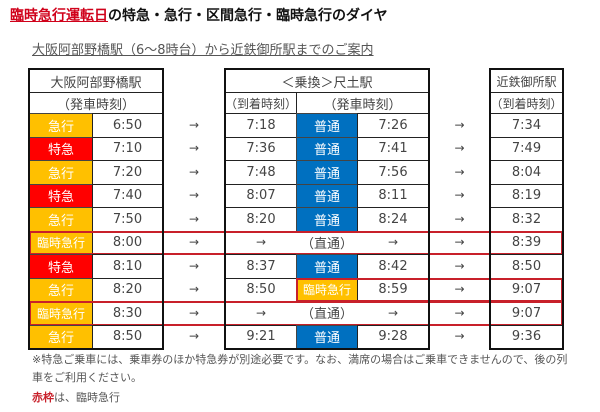 This screenshot has width=600, height=412. I want to click on transfer-arrival-time: 7:48, so click(261, 172).